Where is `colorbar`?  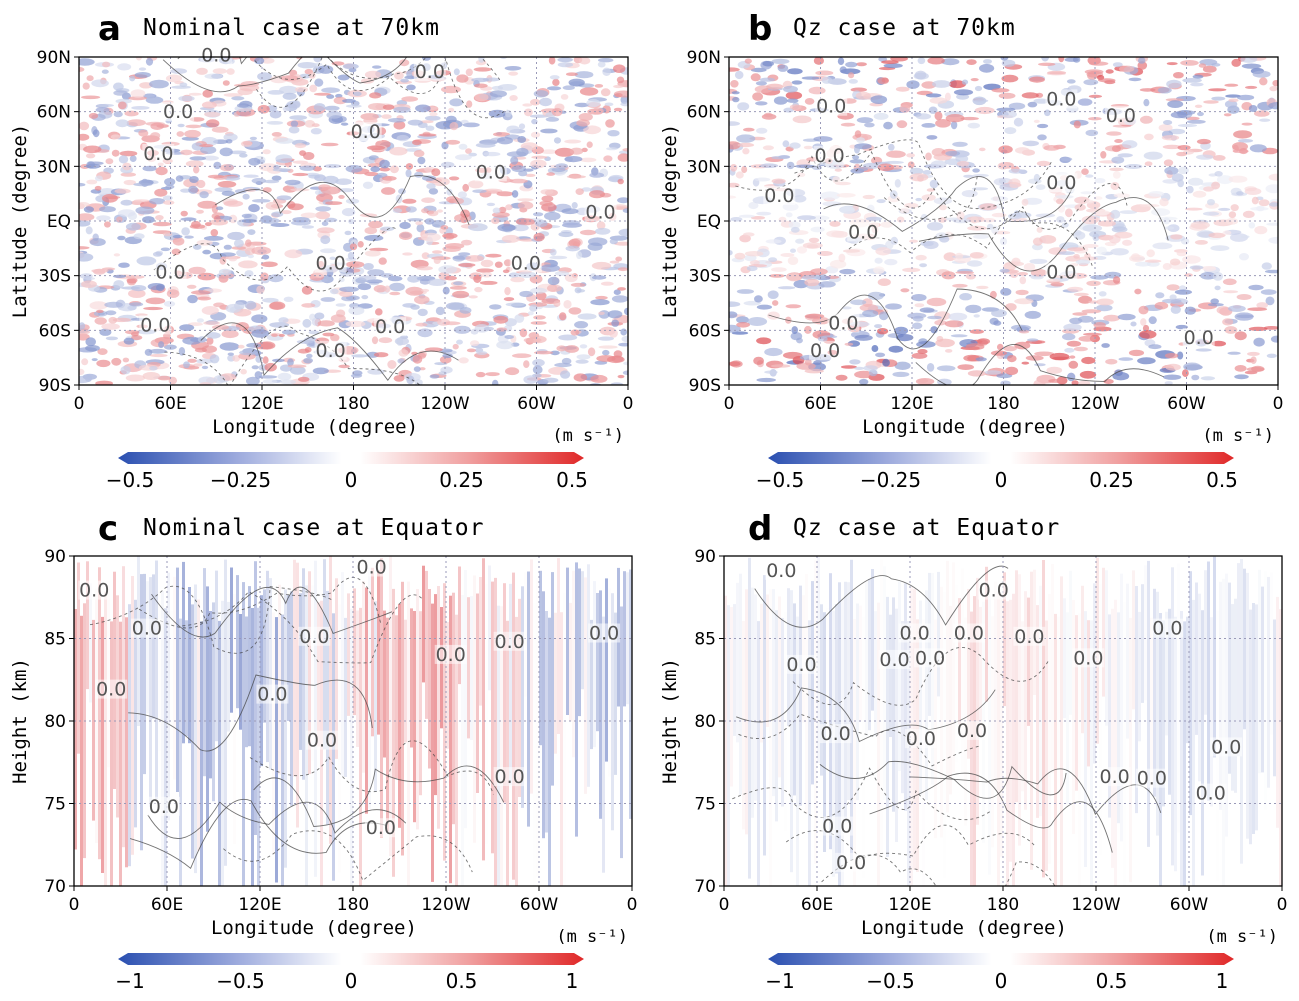 colorbar is located at coordinates (1001, 458).